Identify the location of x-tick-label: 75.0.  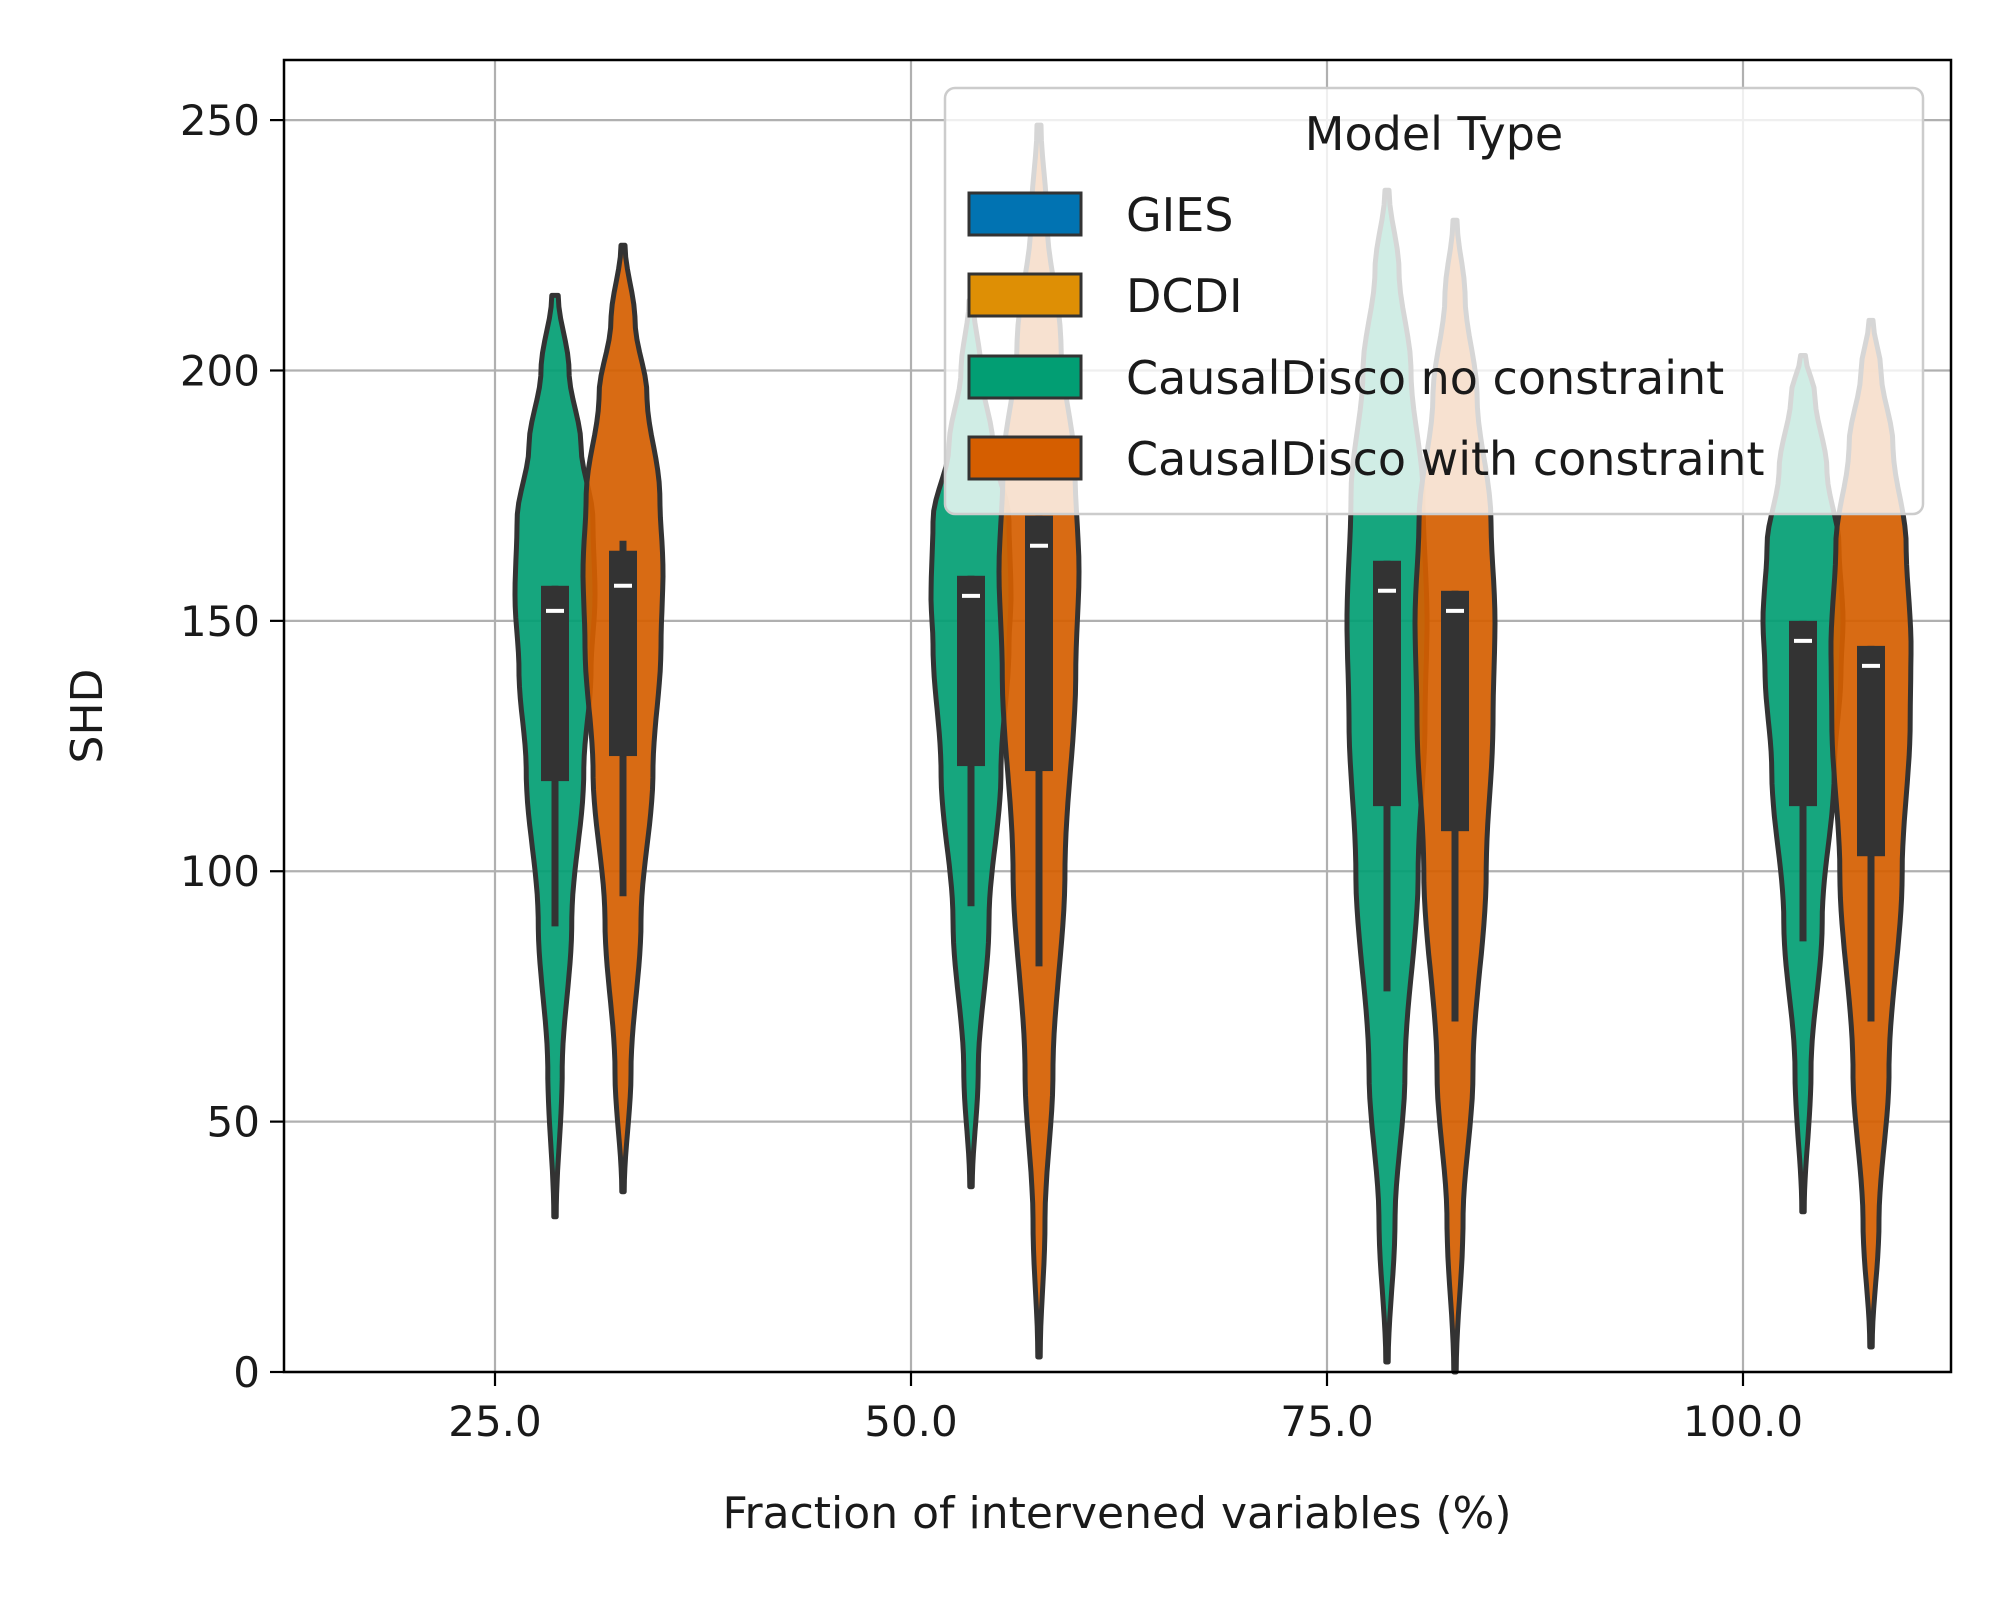
(1327, 1421).